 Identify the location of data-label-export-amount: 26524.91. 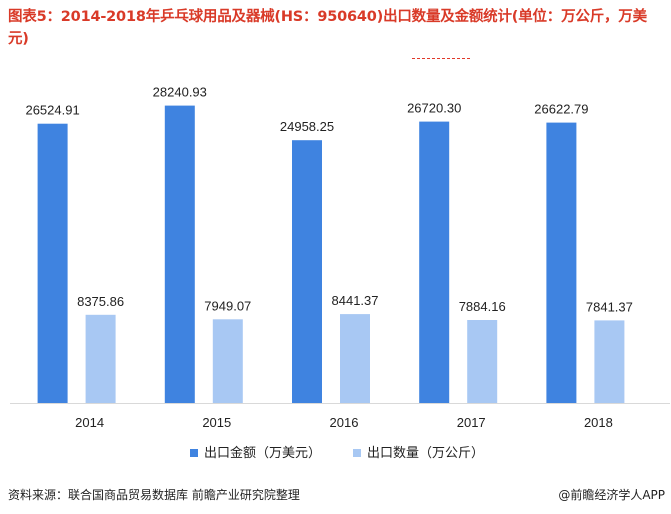
(52, 110).